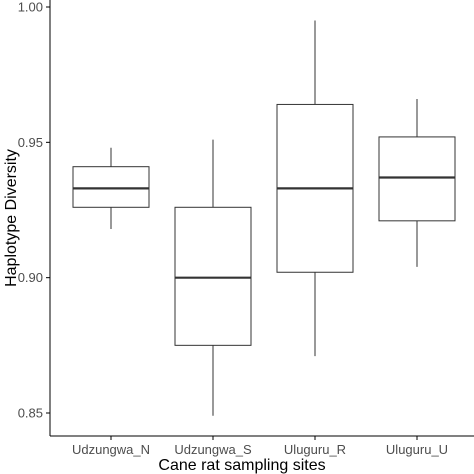  I want to click on x-tick-label: Udzungwa_S, so click(213, 449).